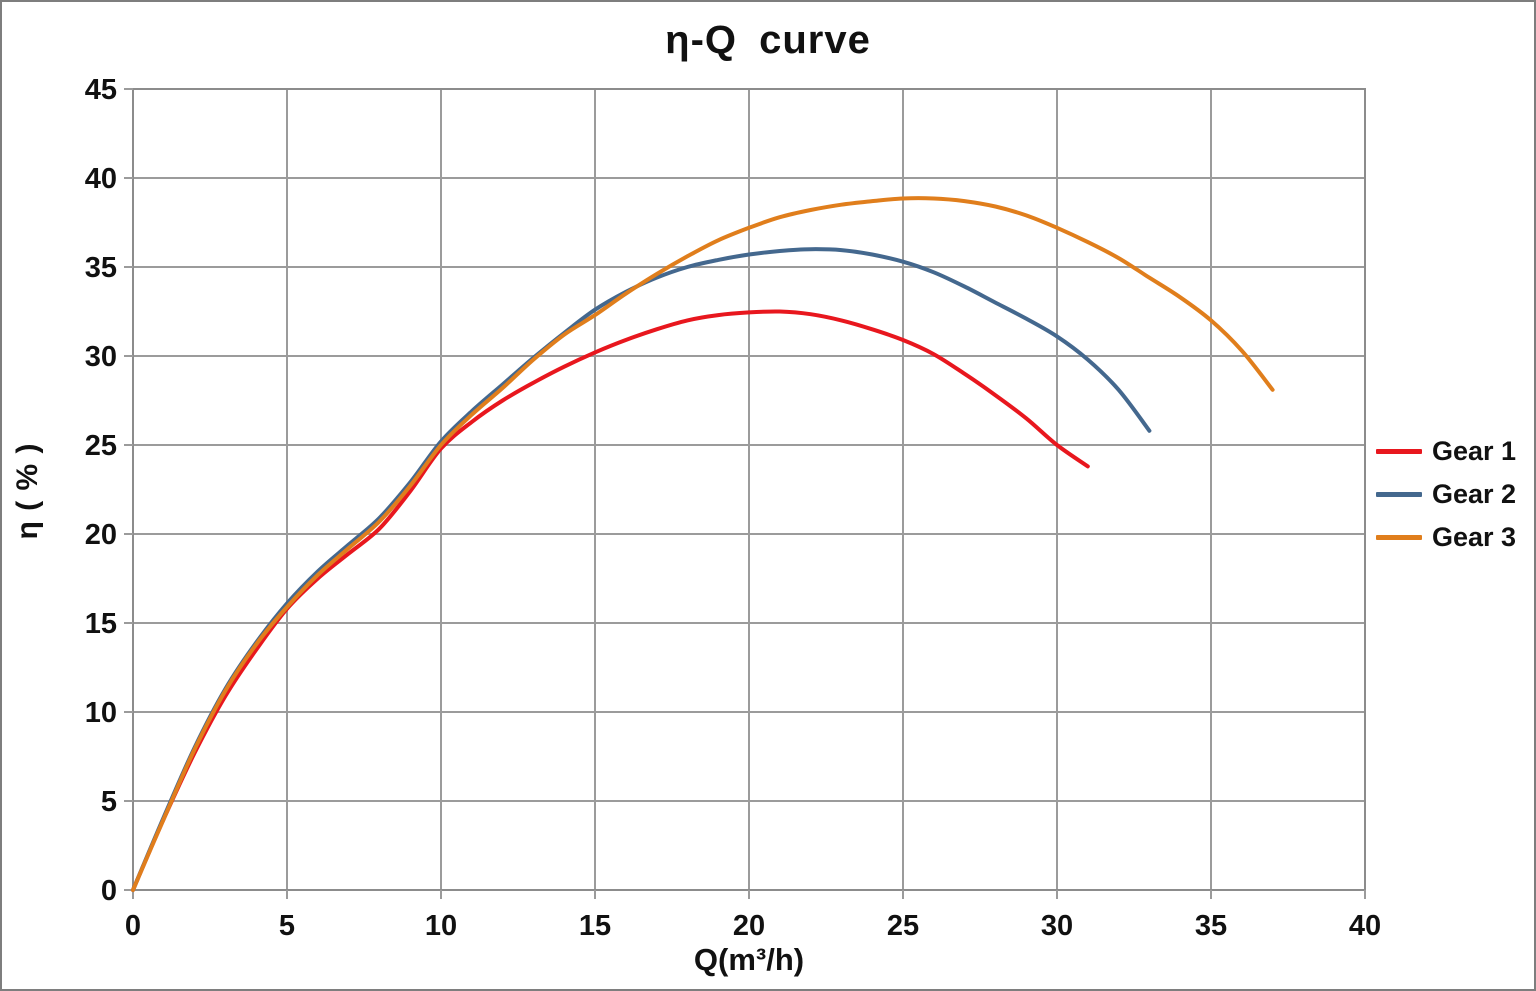 This screenshot has height=991, width=1536. What do you see at coordinates (1399, 537) in the screenshot?
I see `gear-3-line-swatch` at bounding box center [1399, 537].